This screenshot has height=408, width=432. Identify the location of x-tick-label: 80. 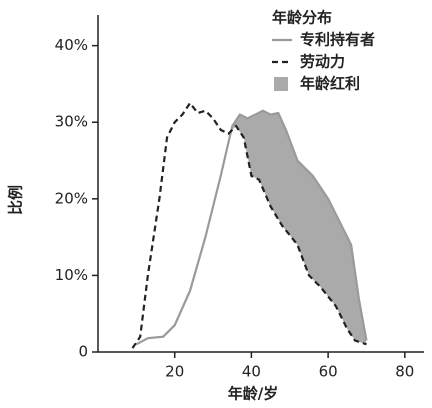
(404, 372).